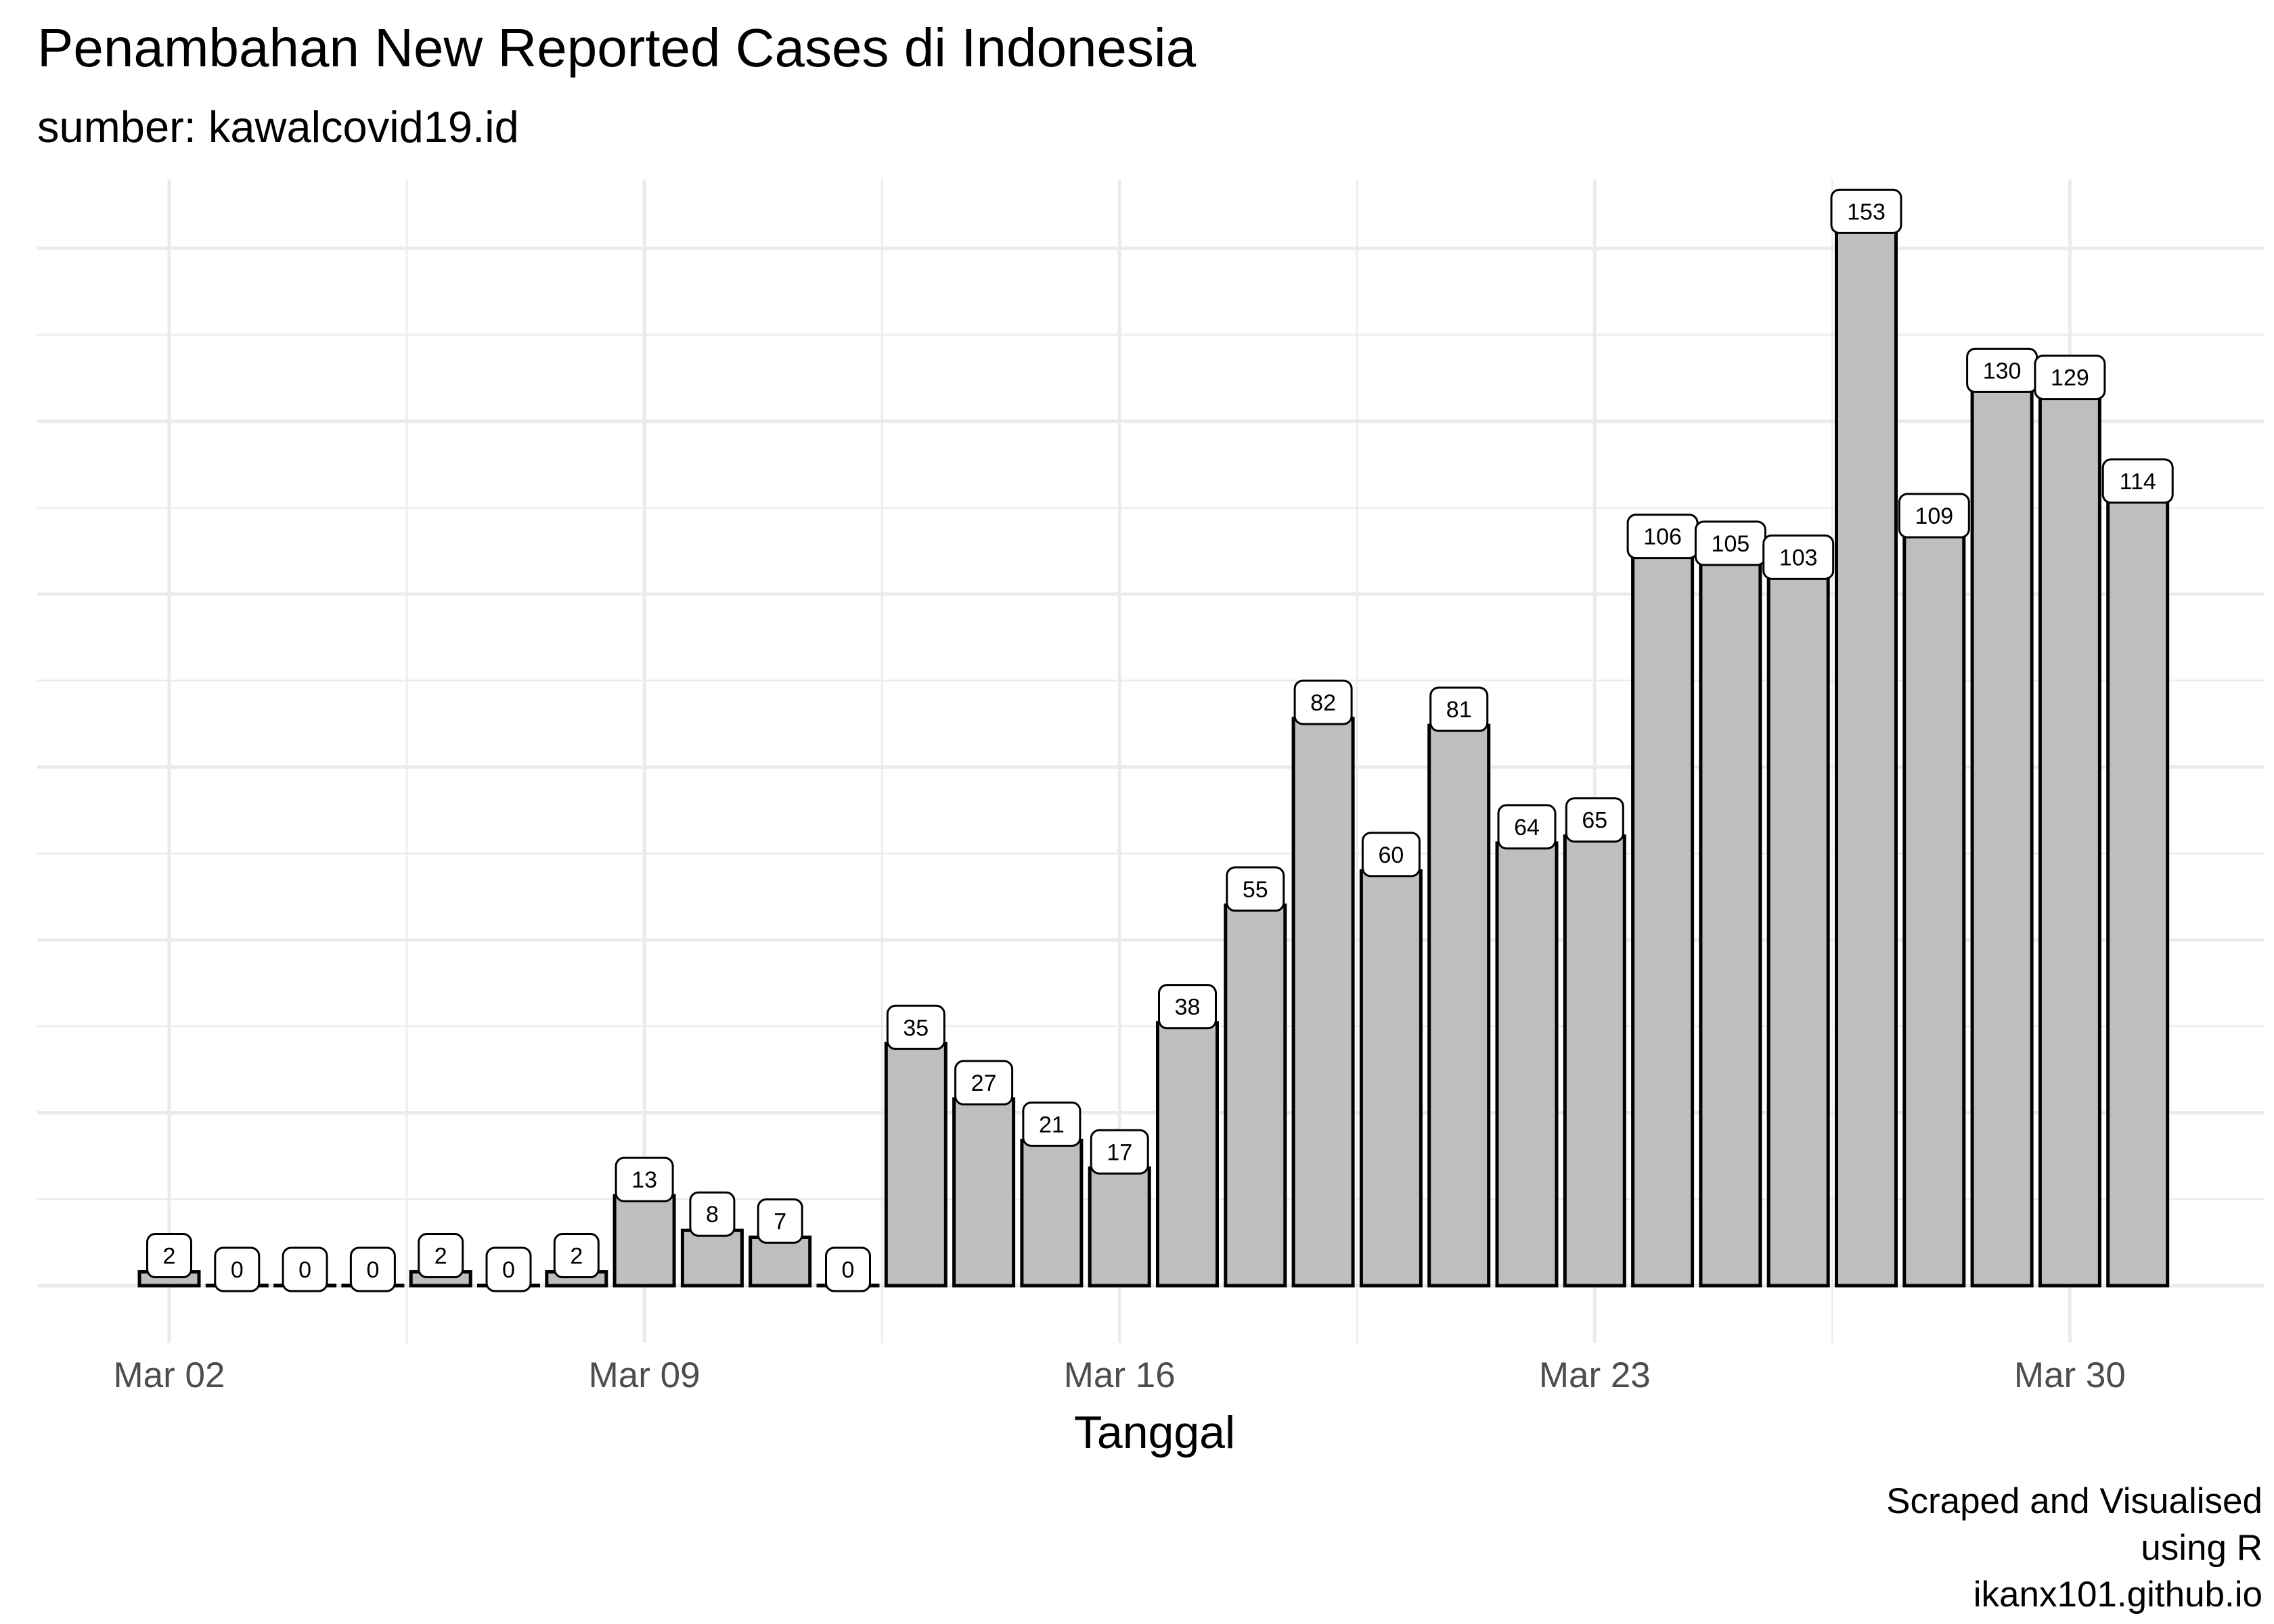 This screenshot has width=2274, height=1624. I want to click on data-label: 13, so click(644, 1180).